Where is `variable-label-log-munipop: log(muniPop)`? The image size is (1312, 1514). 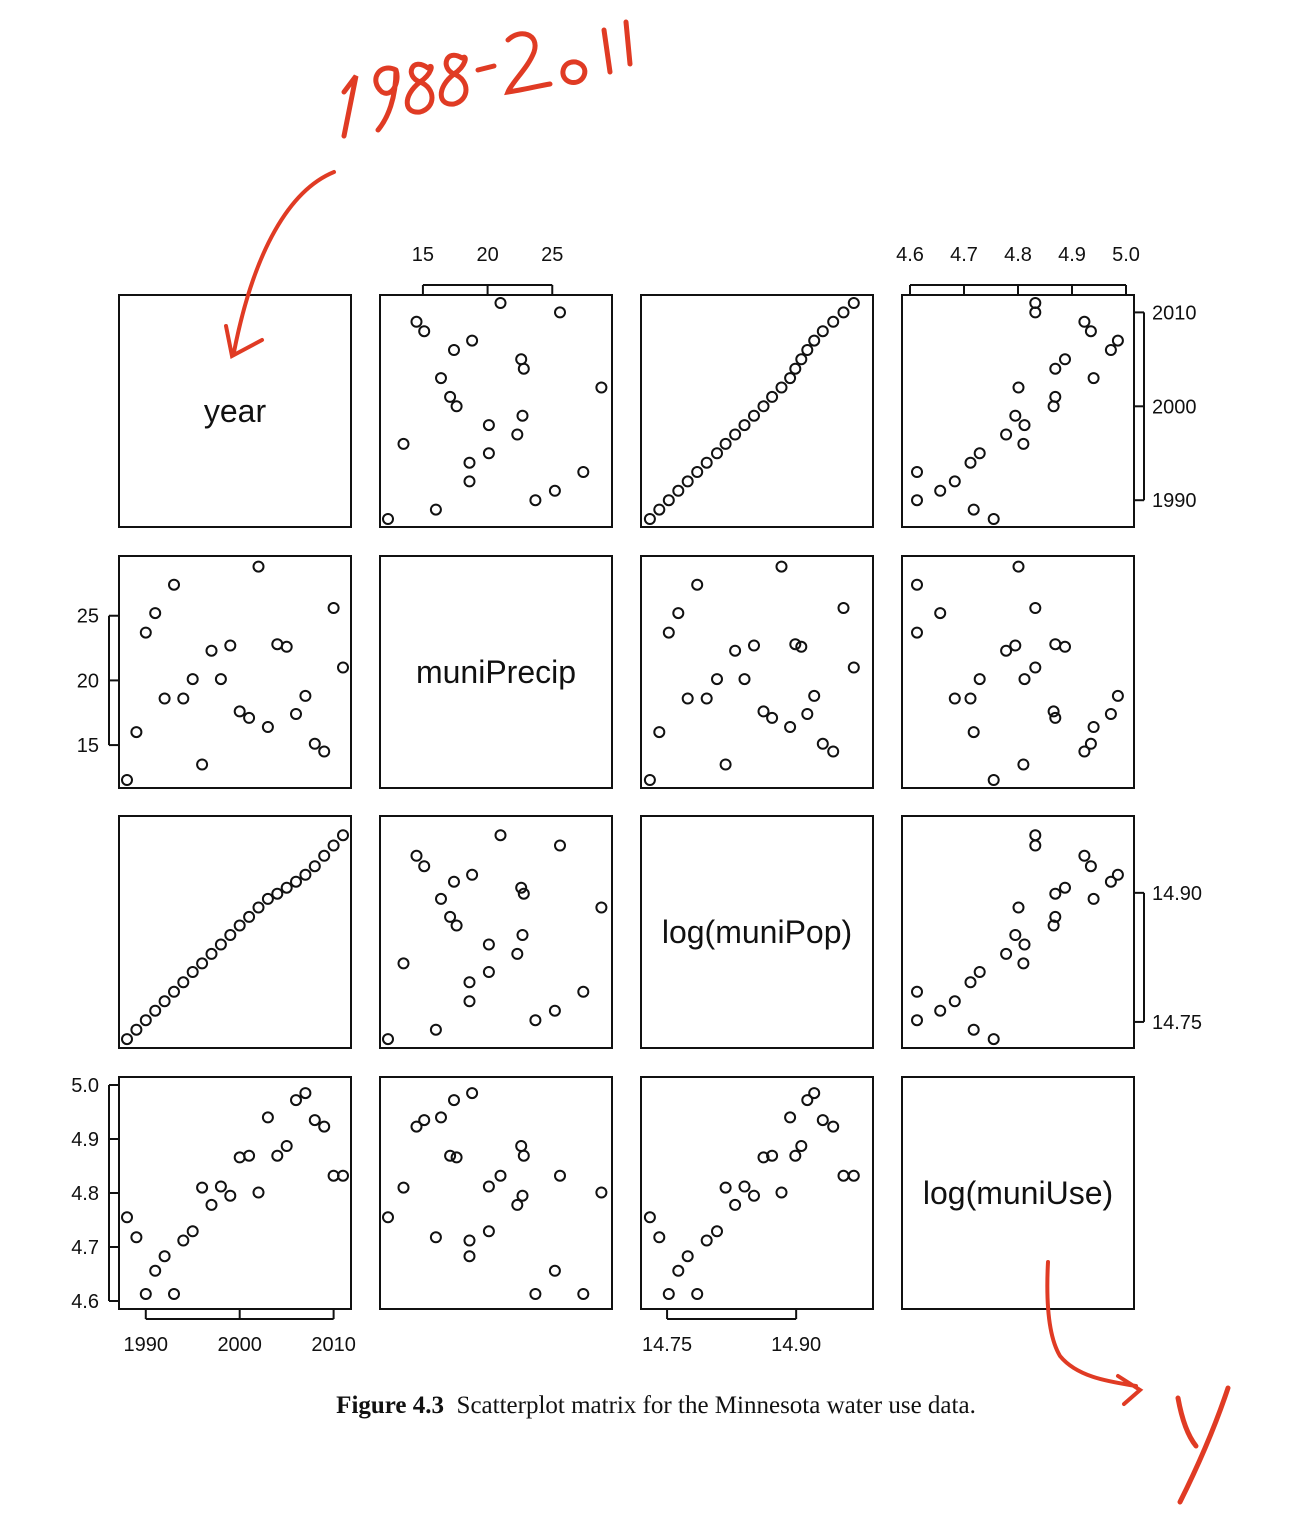 variable-label-log-munipop: log(muniPop) is located at coordinates (757, 932).